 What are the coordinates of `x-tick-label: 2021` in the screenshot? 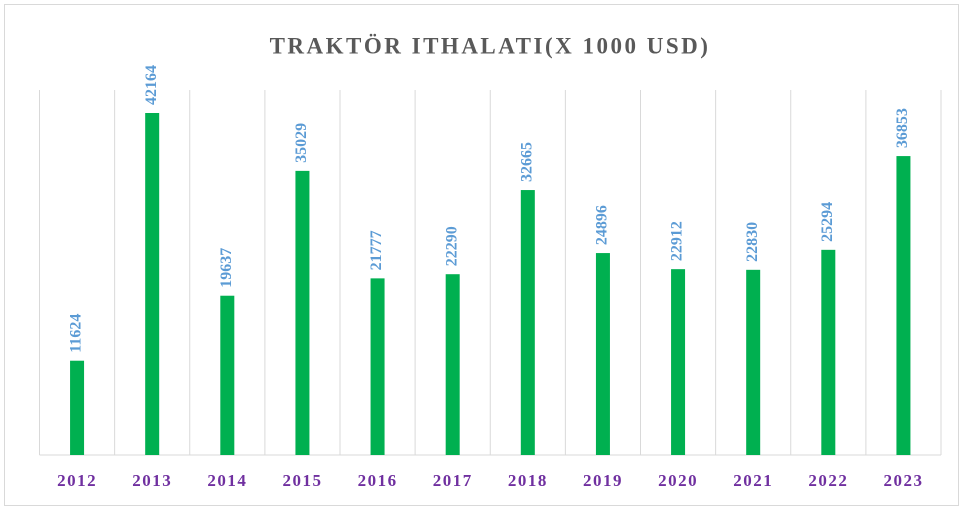 It's located at (753, 480).